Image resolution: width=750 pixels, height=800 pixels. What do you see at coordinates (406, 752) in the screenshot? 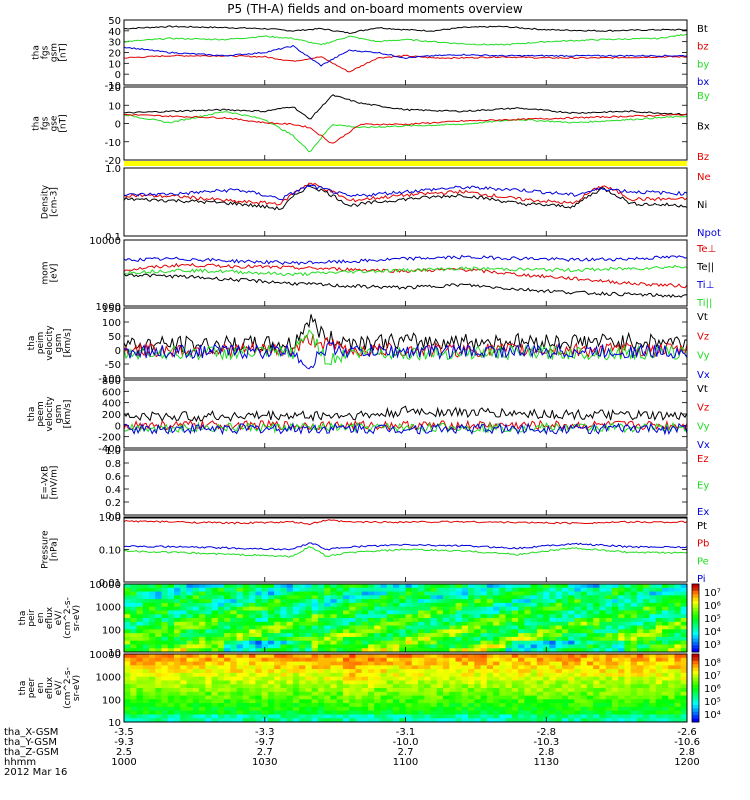
I see `x-axis-value: 2.7` at bounding box center [406, 752].